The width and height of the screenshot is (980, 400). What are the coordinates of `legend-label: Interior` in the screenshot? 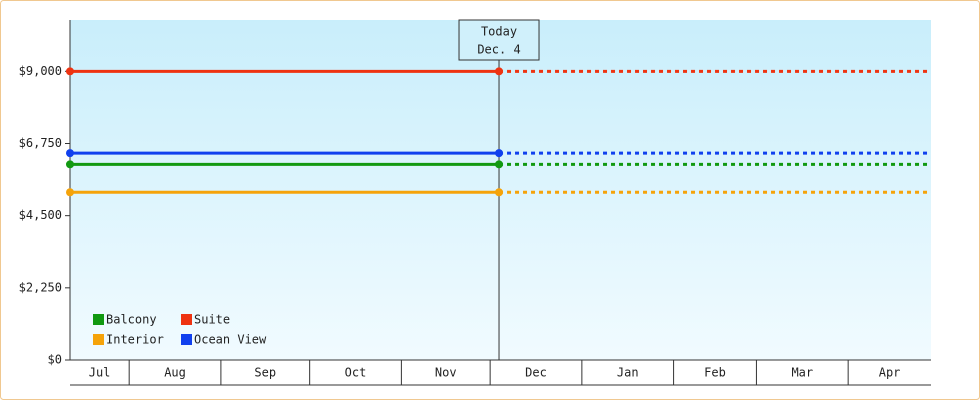 It's located at (135, 340).